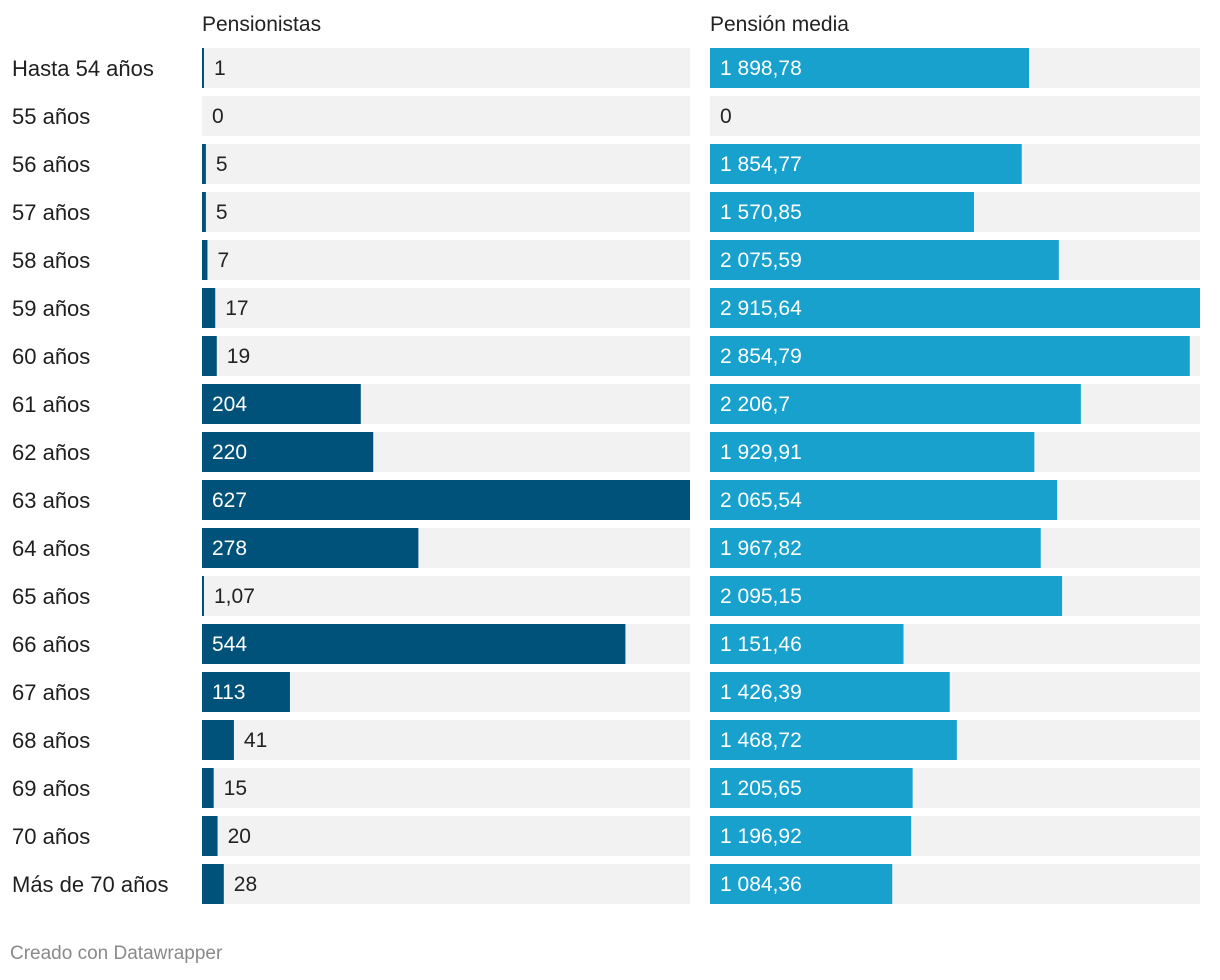  What do you see at coordinates (255, 740) in the screenshot?
I see `value-label: 41` at bounding box center [255, 740].